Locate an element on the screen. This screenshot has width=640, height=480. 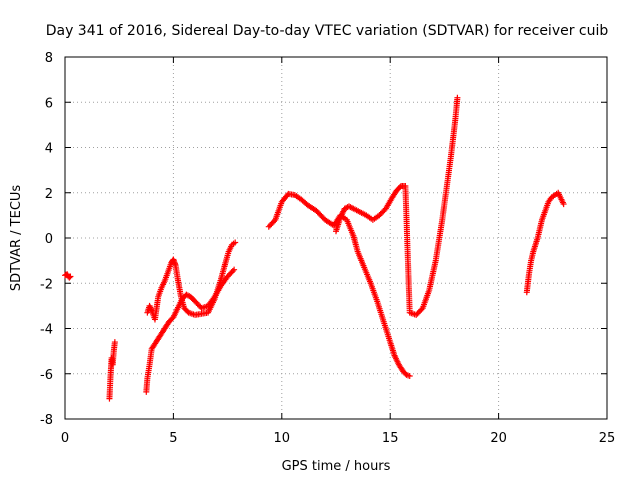
y-tick-label: -8 is located at coordinates (46, 420).